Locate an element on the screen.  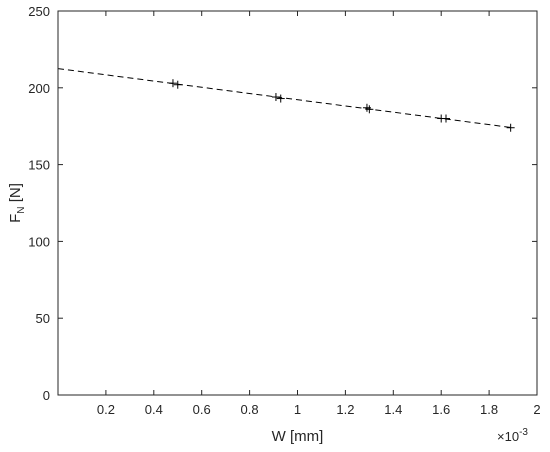
x-tick-label: 2 is located at coordinates (536, 409).